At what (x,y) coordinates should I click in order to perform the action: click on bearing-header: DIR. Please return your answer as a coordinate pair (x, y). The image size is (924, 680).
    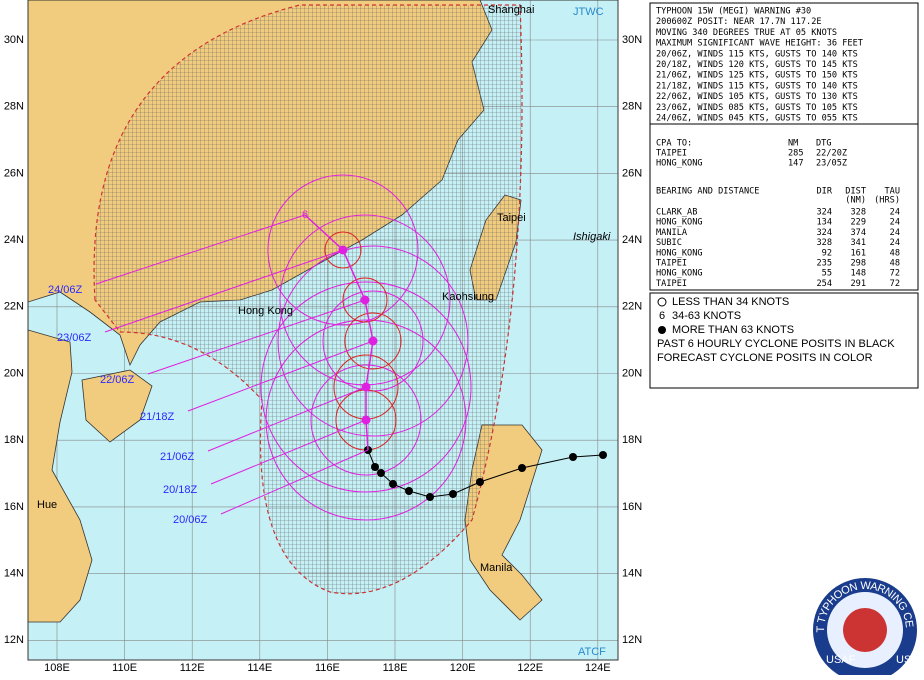
    Looking at the image, I should click on (824, 192).